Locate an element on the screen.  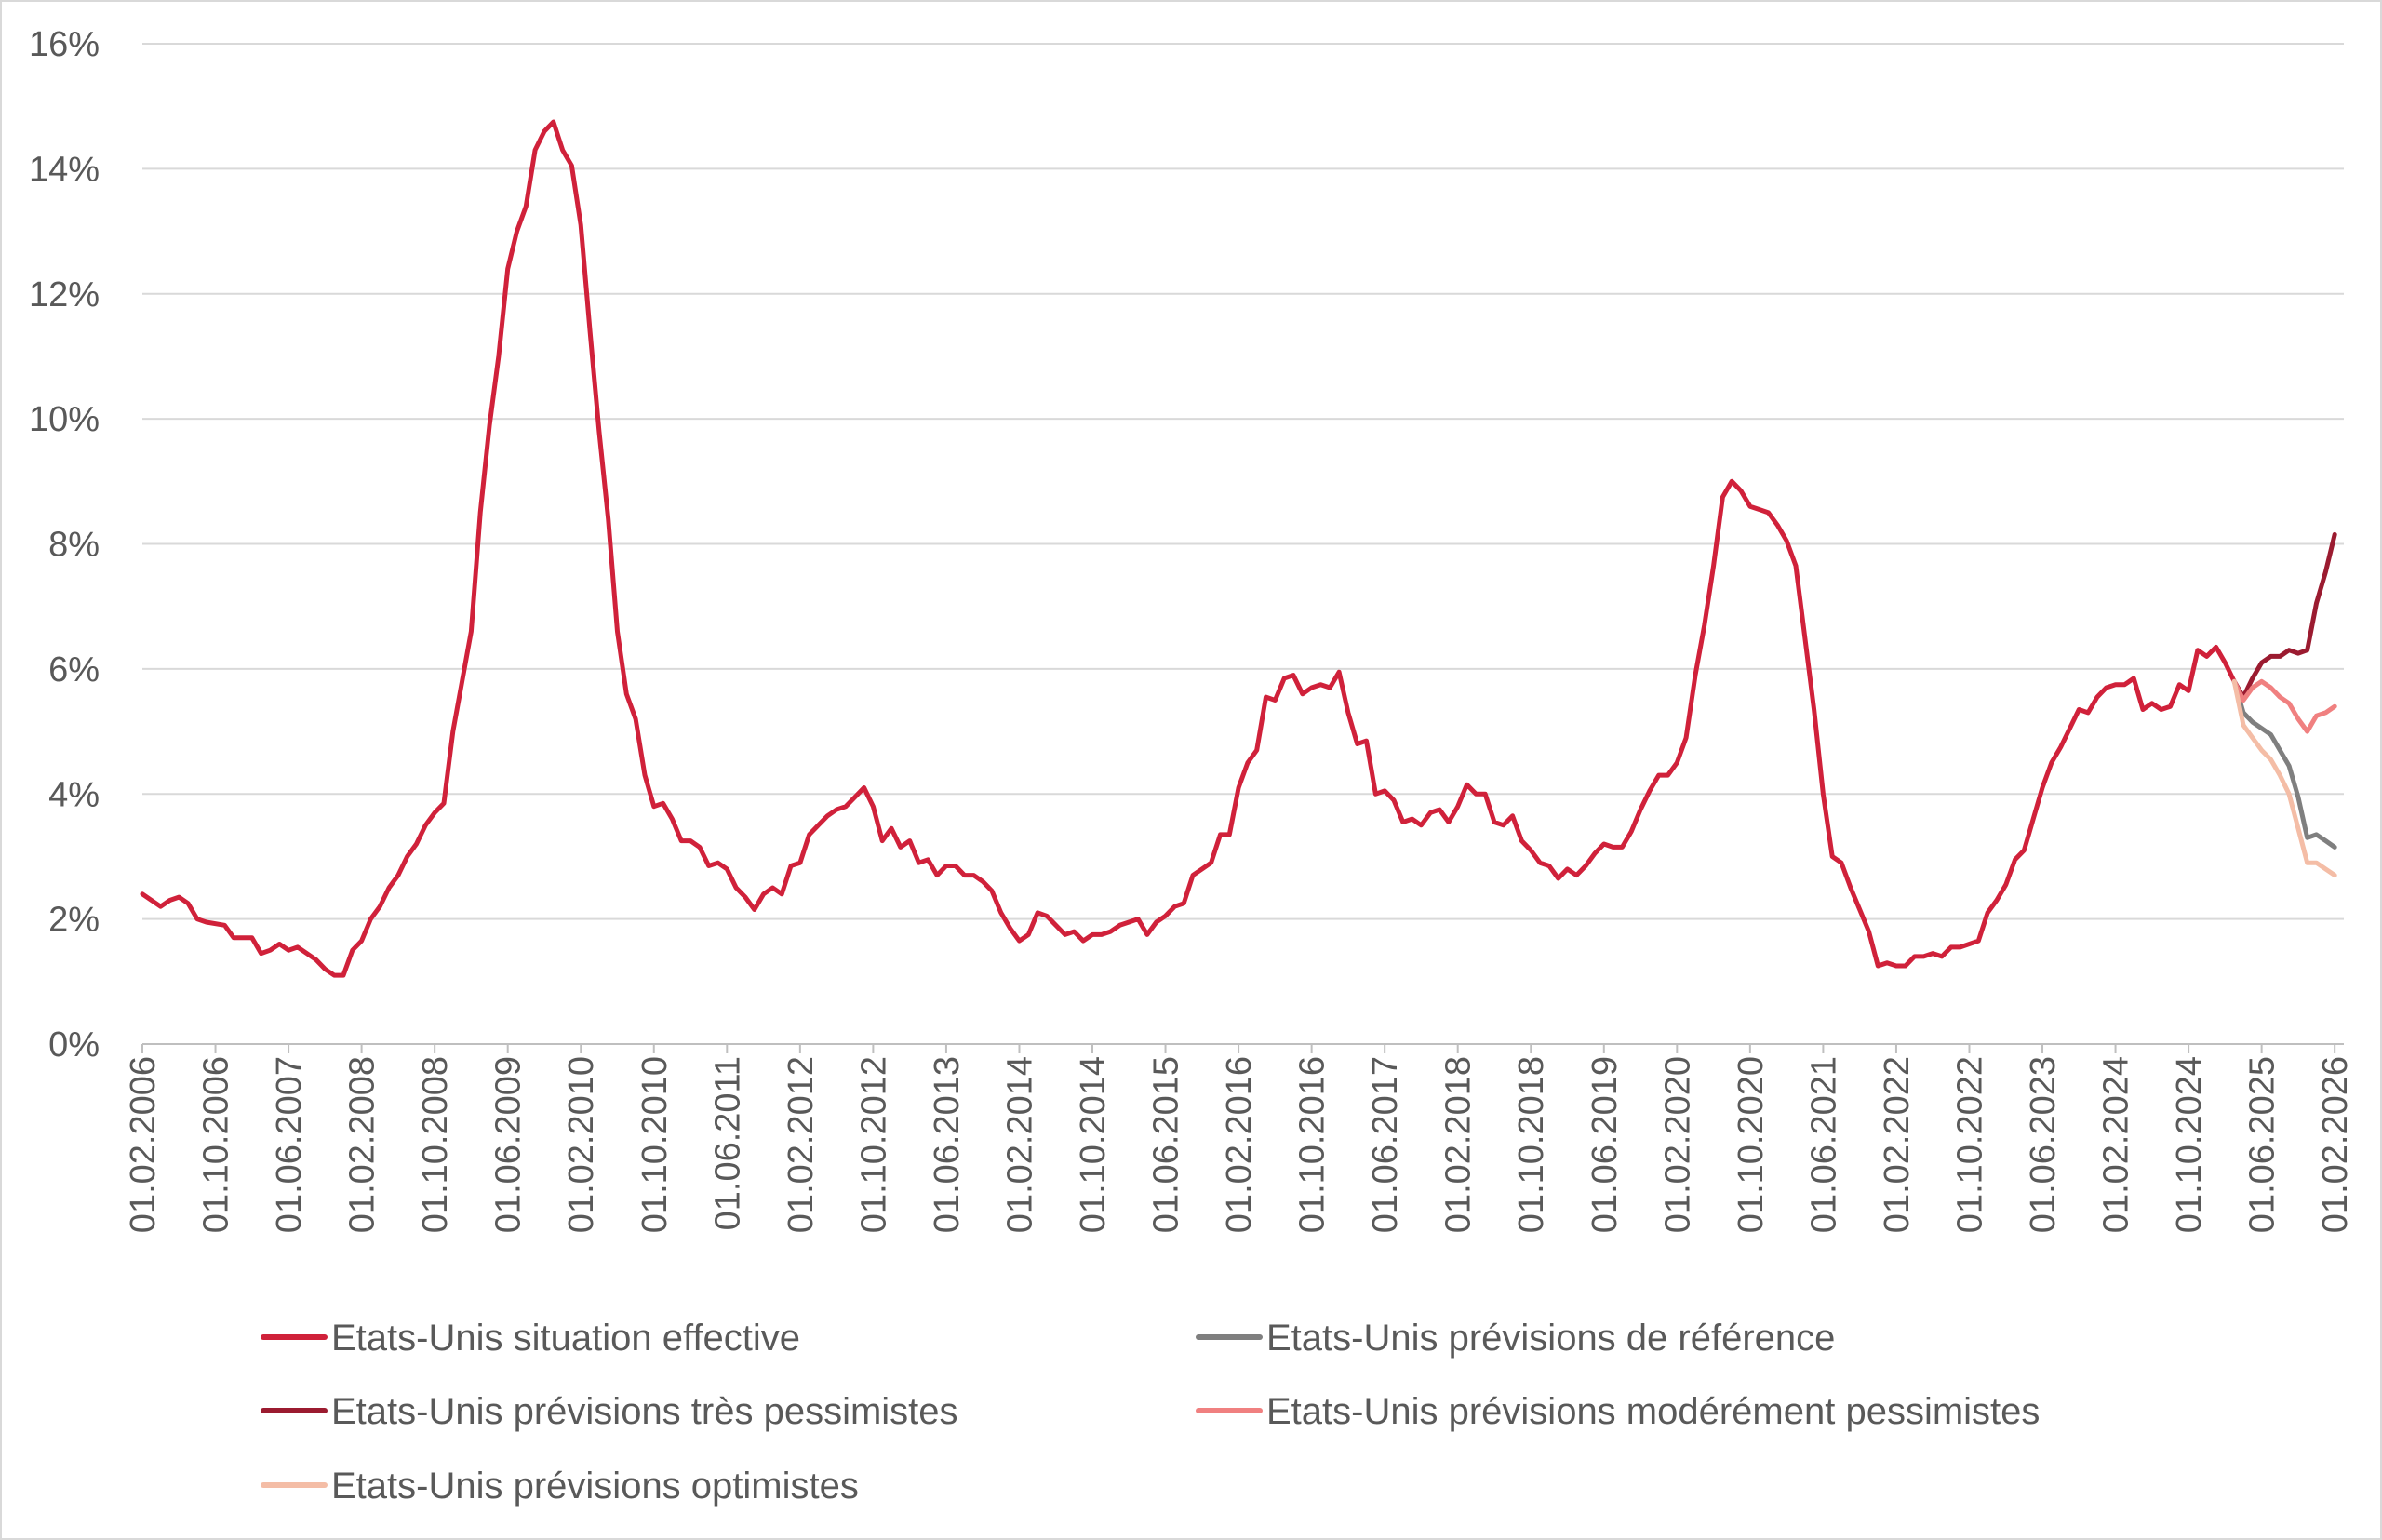
x-tick-label: 01.02.2014 is located at coordinates (1019, 1144).